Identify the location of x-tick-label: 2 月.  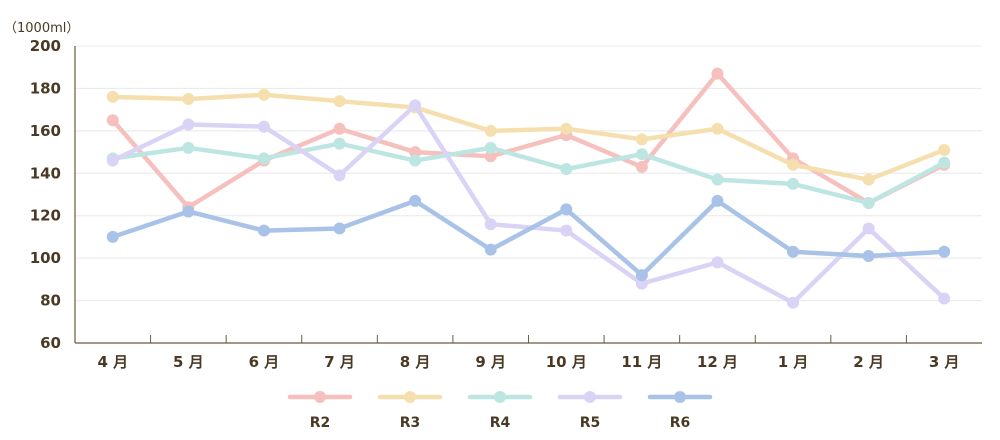
(868, 362).